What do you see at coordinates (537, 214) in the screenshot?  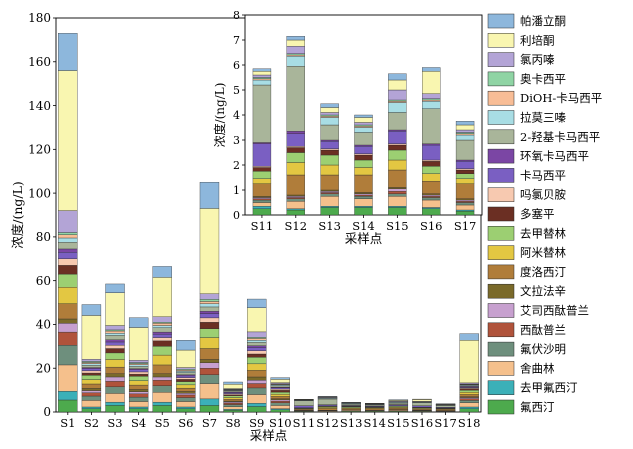 I see `legend-label: 多塞平` at bounding box center [537, 214].